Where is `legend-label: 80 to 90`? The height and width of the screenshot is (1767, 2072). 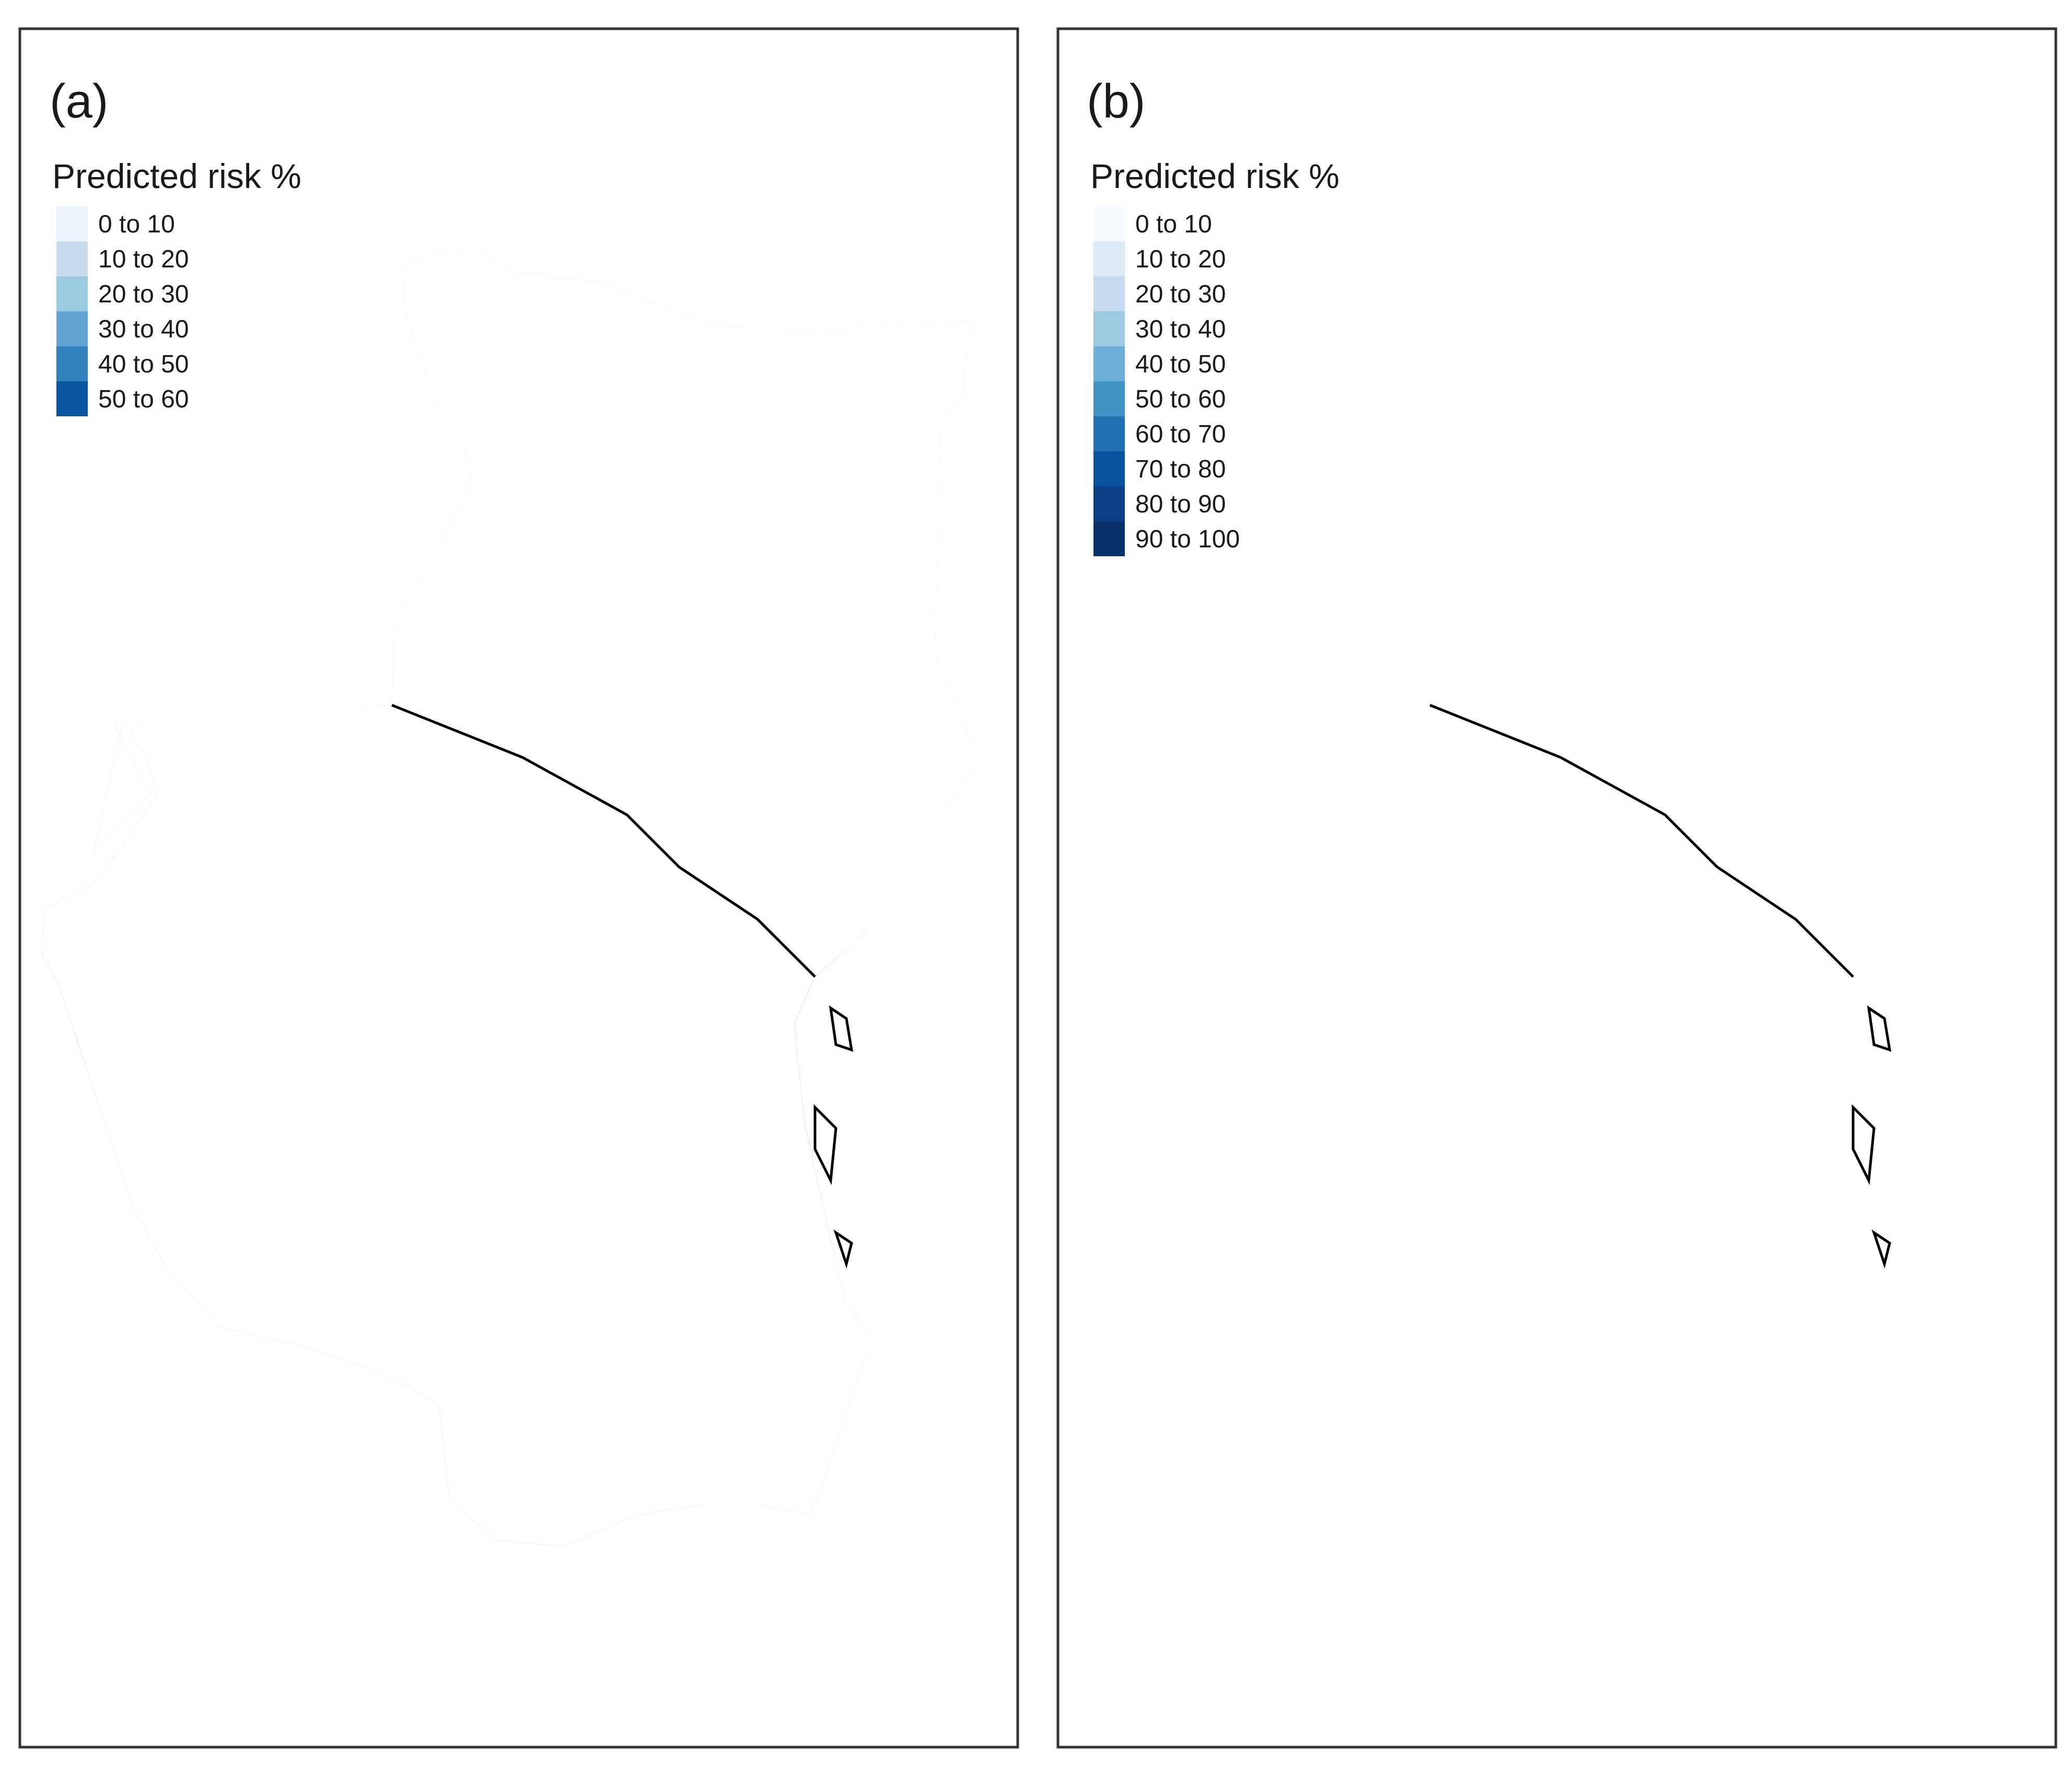
legend-label: 80 to 90 is located at coordinates (1180, 504).